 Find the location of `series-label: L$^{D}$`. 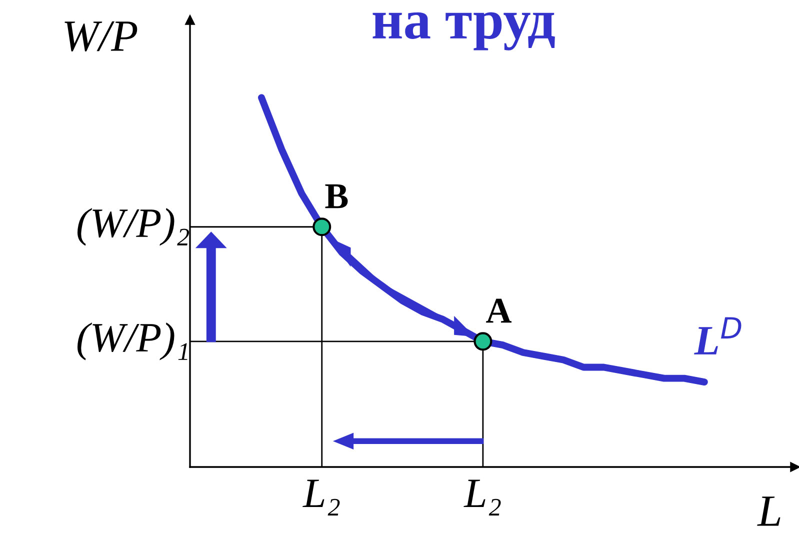

series-label: L$^{D}$ is located at coordinates (718, 335).